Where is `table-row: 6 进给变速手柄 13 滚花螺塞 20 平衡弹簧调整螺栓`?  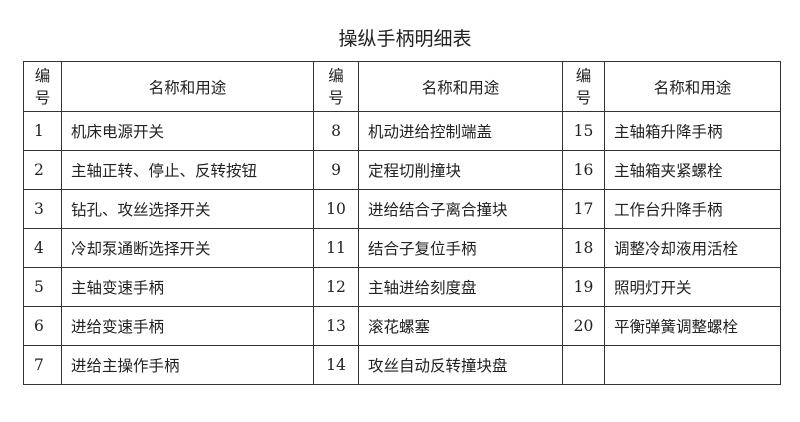 table-row: 6 进给变速手柄 13 滚花螺塞 20 平衡弹簧调整螺栓 is located at coordinates (402, 326).